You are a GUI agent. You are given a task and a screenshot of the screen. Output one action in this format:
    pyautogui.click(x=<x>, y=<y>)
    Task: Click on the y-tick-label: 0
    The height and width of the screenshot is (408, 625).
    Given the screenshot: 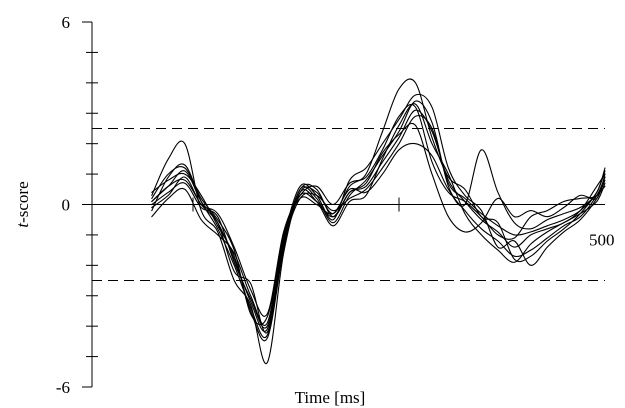 What is the action you would take?
    pyautogui.click(x=66, y=205)
    